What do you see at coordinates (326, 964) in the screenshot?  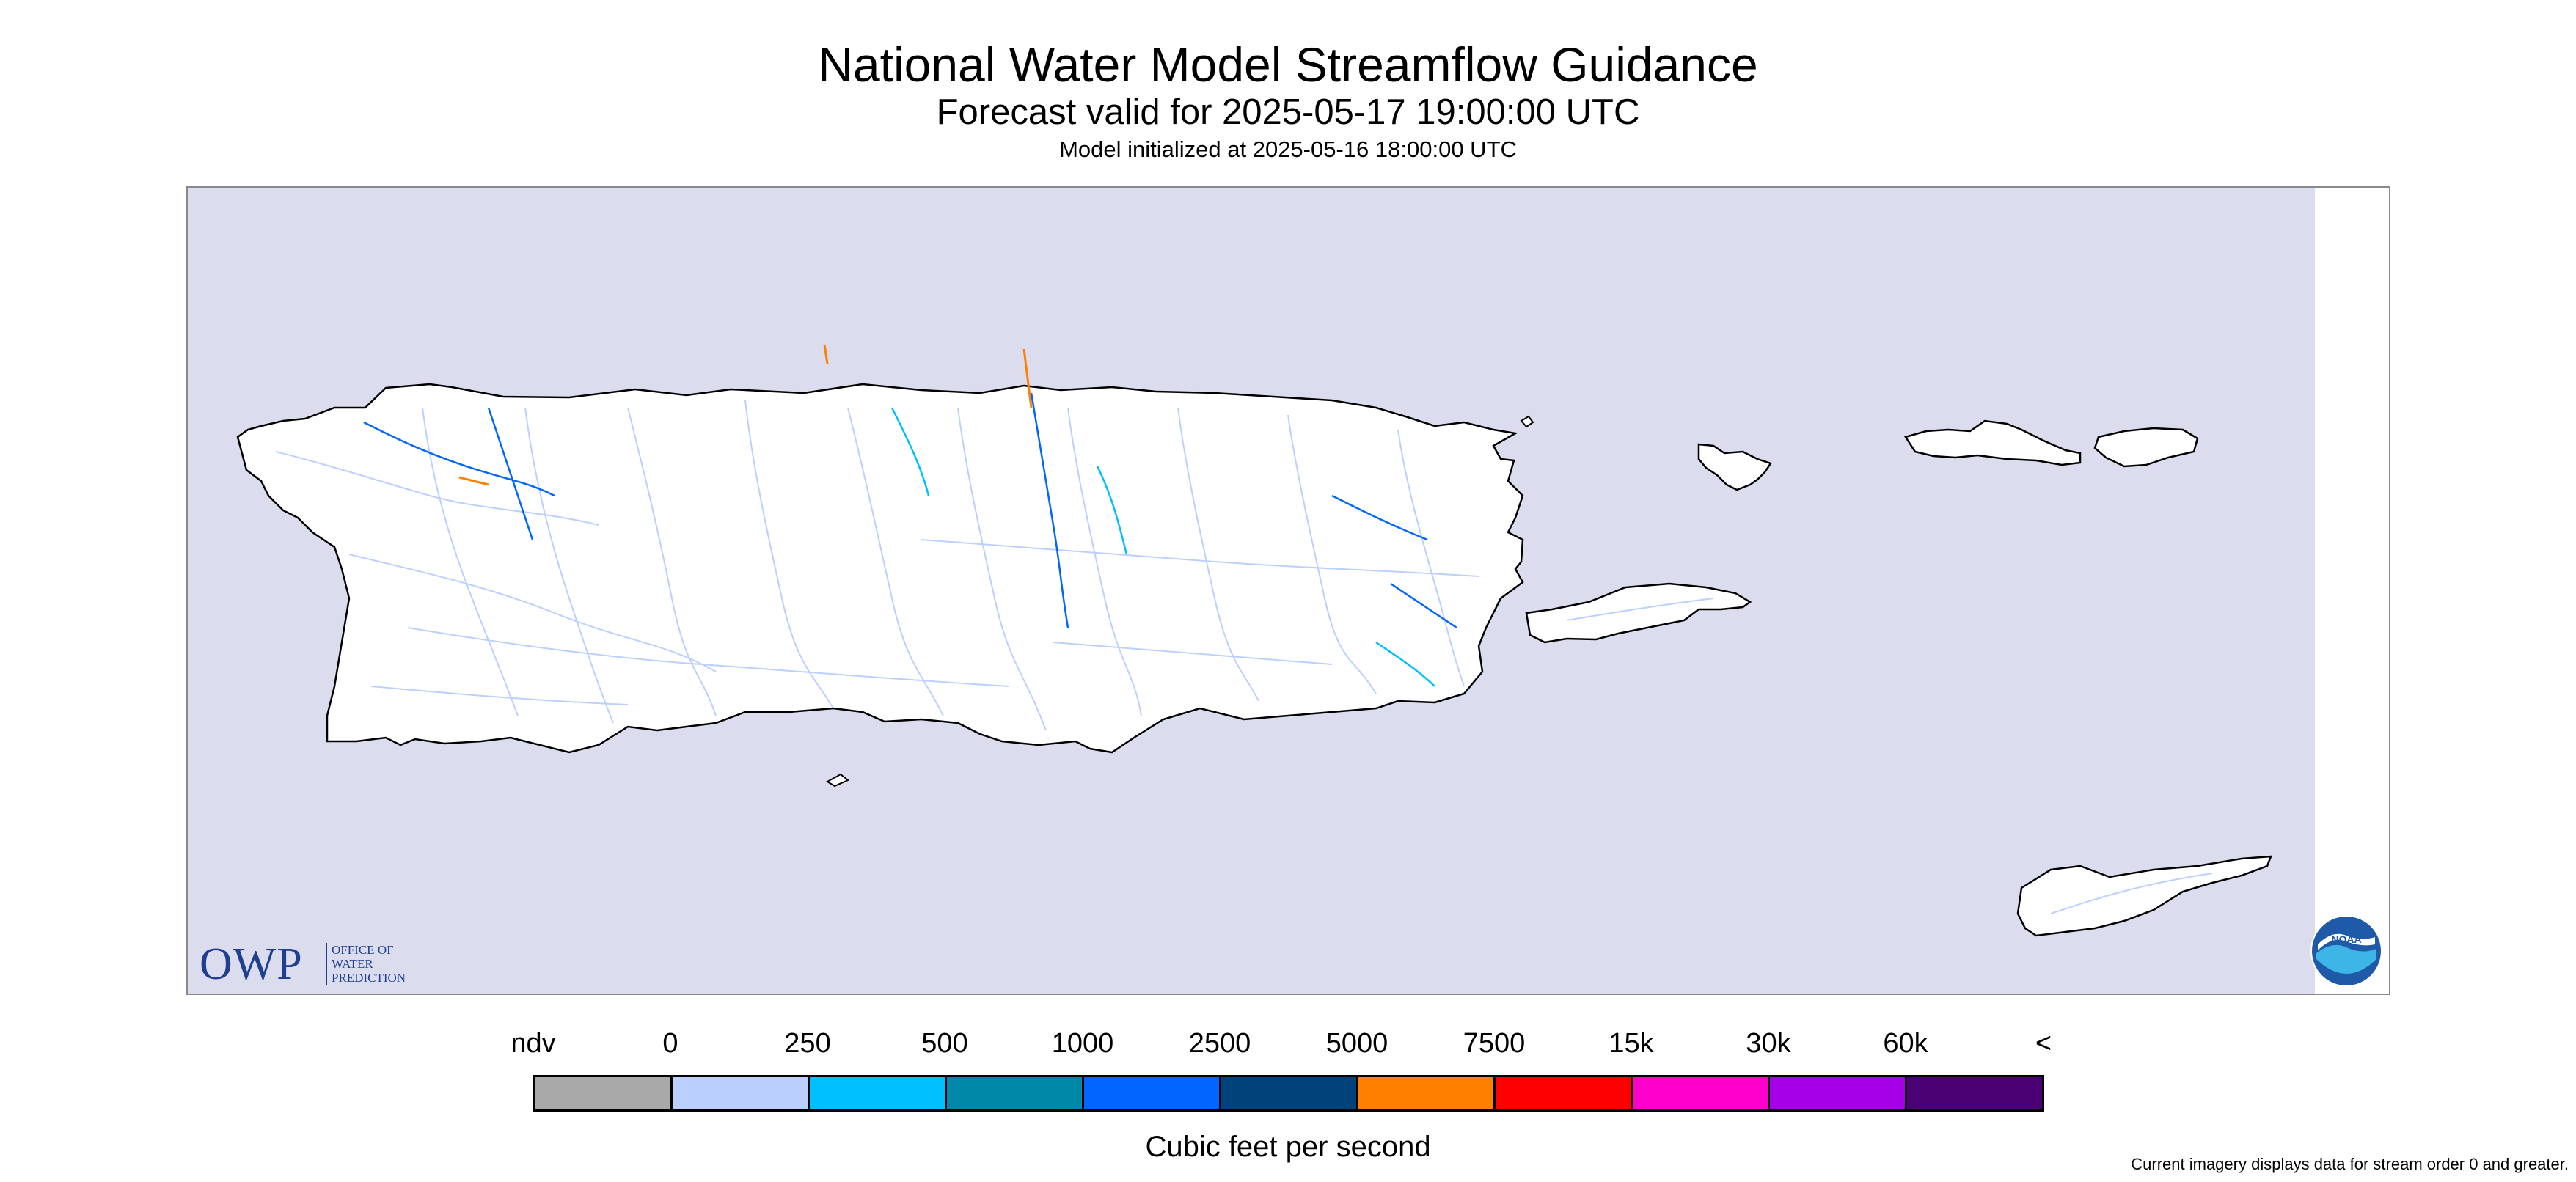 I see `owp-logo-divider` at bounding box center [326, 964].